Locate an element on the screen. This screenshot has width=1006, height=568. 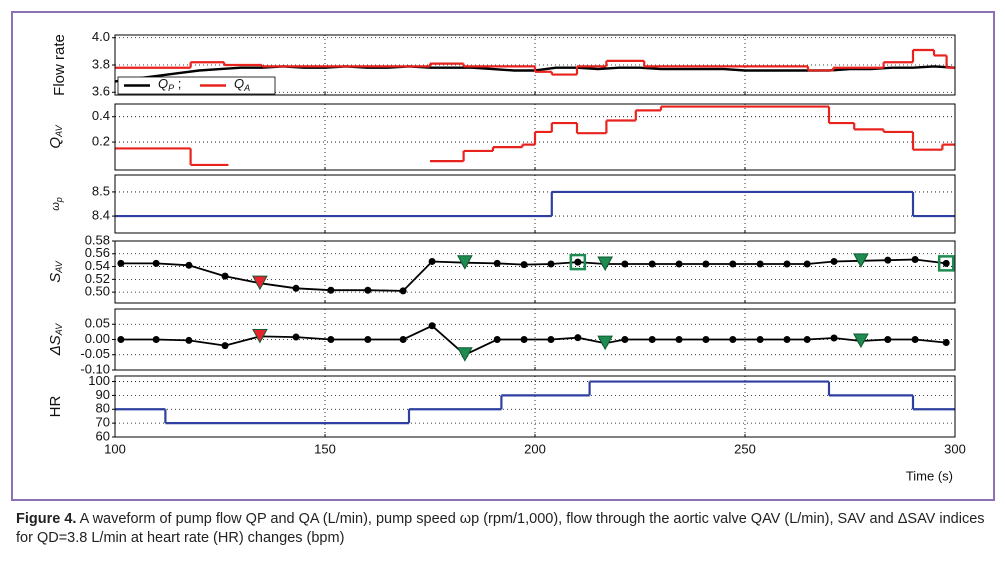
y-tick-label: -0.10 is located at coordinates (95, 368).